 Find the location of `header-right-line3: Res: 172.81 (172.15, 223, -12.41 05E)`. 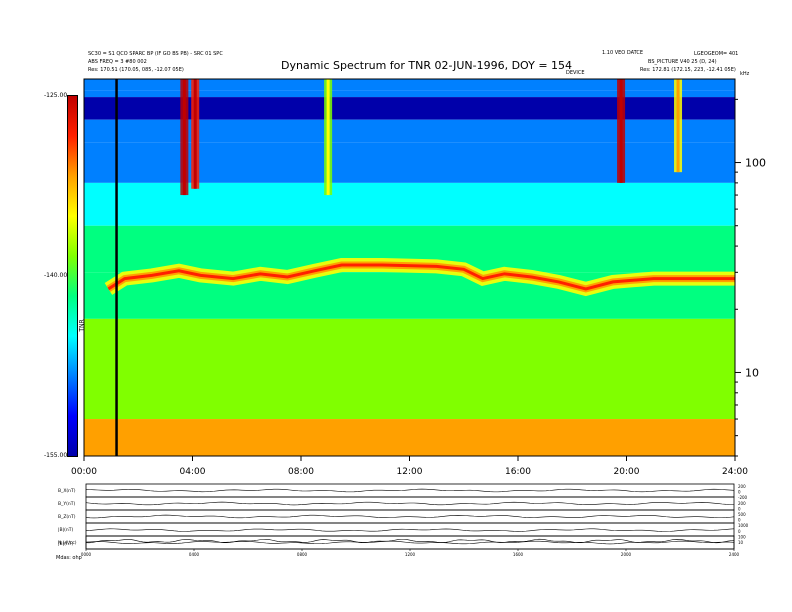

header-right-line3: Res: 172.81 (172.15, 223, -12.41 05E) is located at coordinates (688, 70).